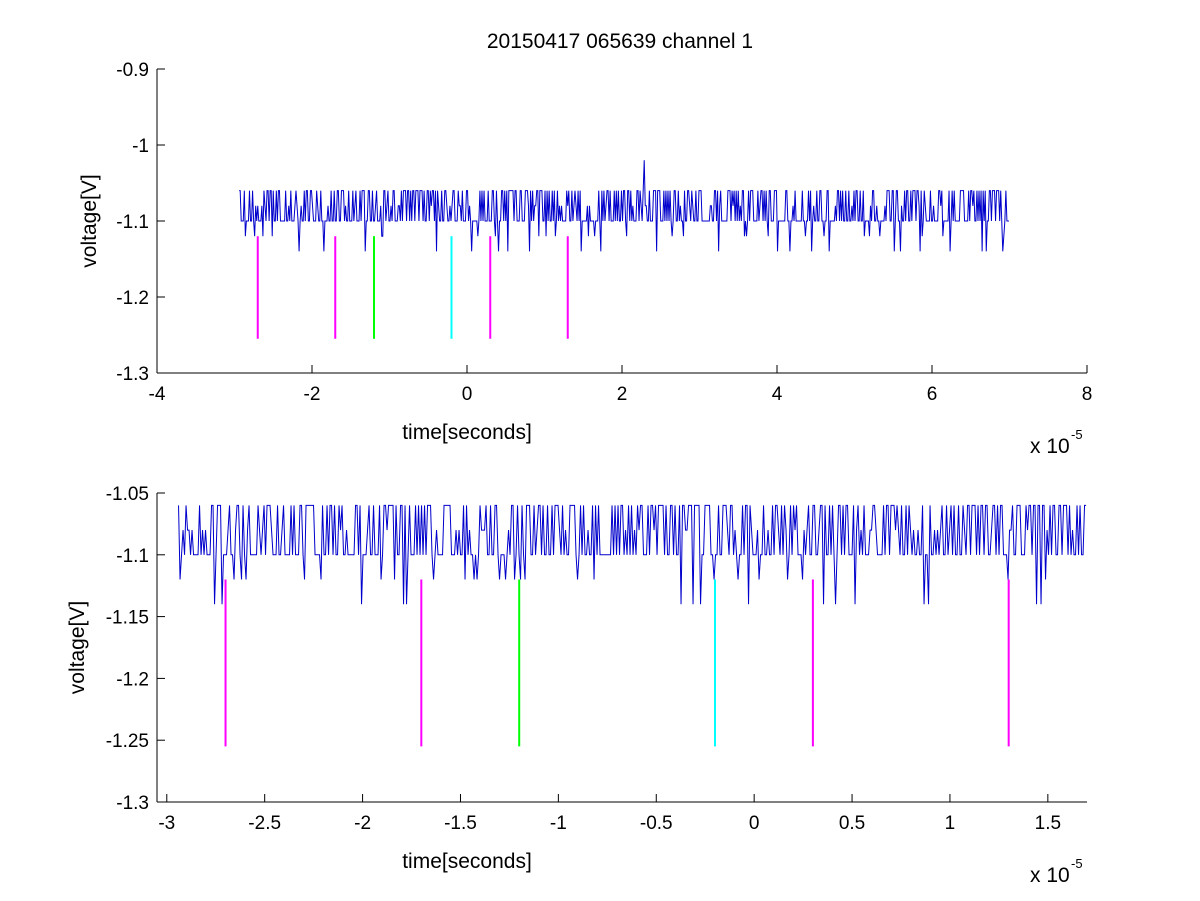  I want to click on x-tick-label: -2.5, so click(264, 823).